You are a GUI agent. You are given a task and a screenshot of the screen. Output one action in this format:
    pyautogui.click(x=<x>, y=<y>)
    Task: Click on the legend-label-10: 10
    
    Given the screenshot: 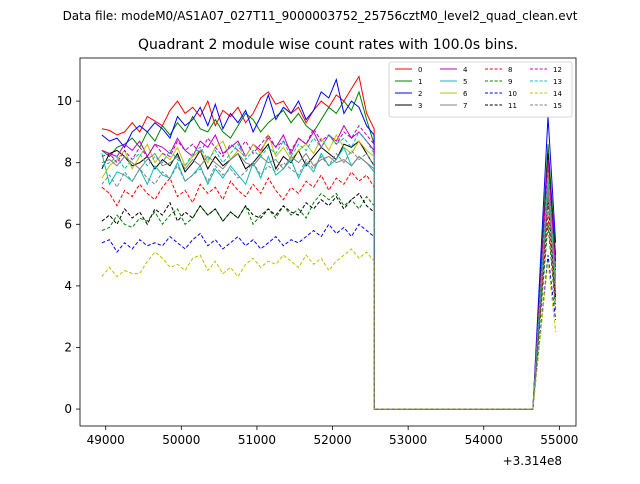 What is the action you would take?
    pyautogui.click(x=512, y=94)
    